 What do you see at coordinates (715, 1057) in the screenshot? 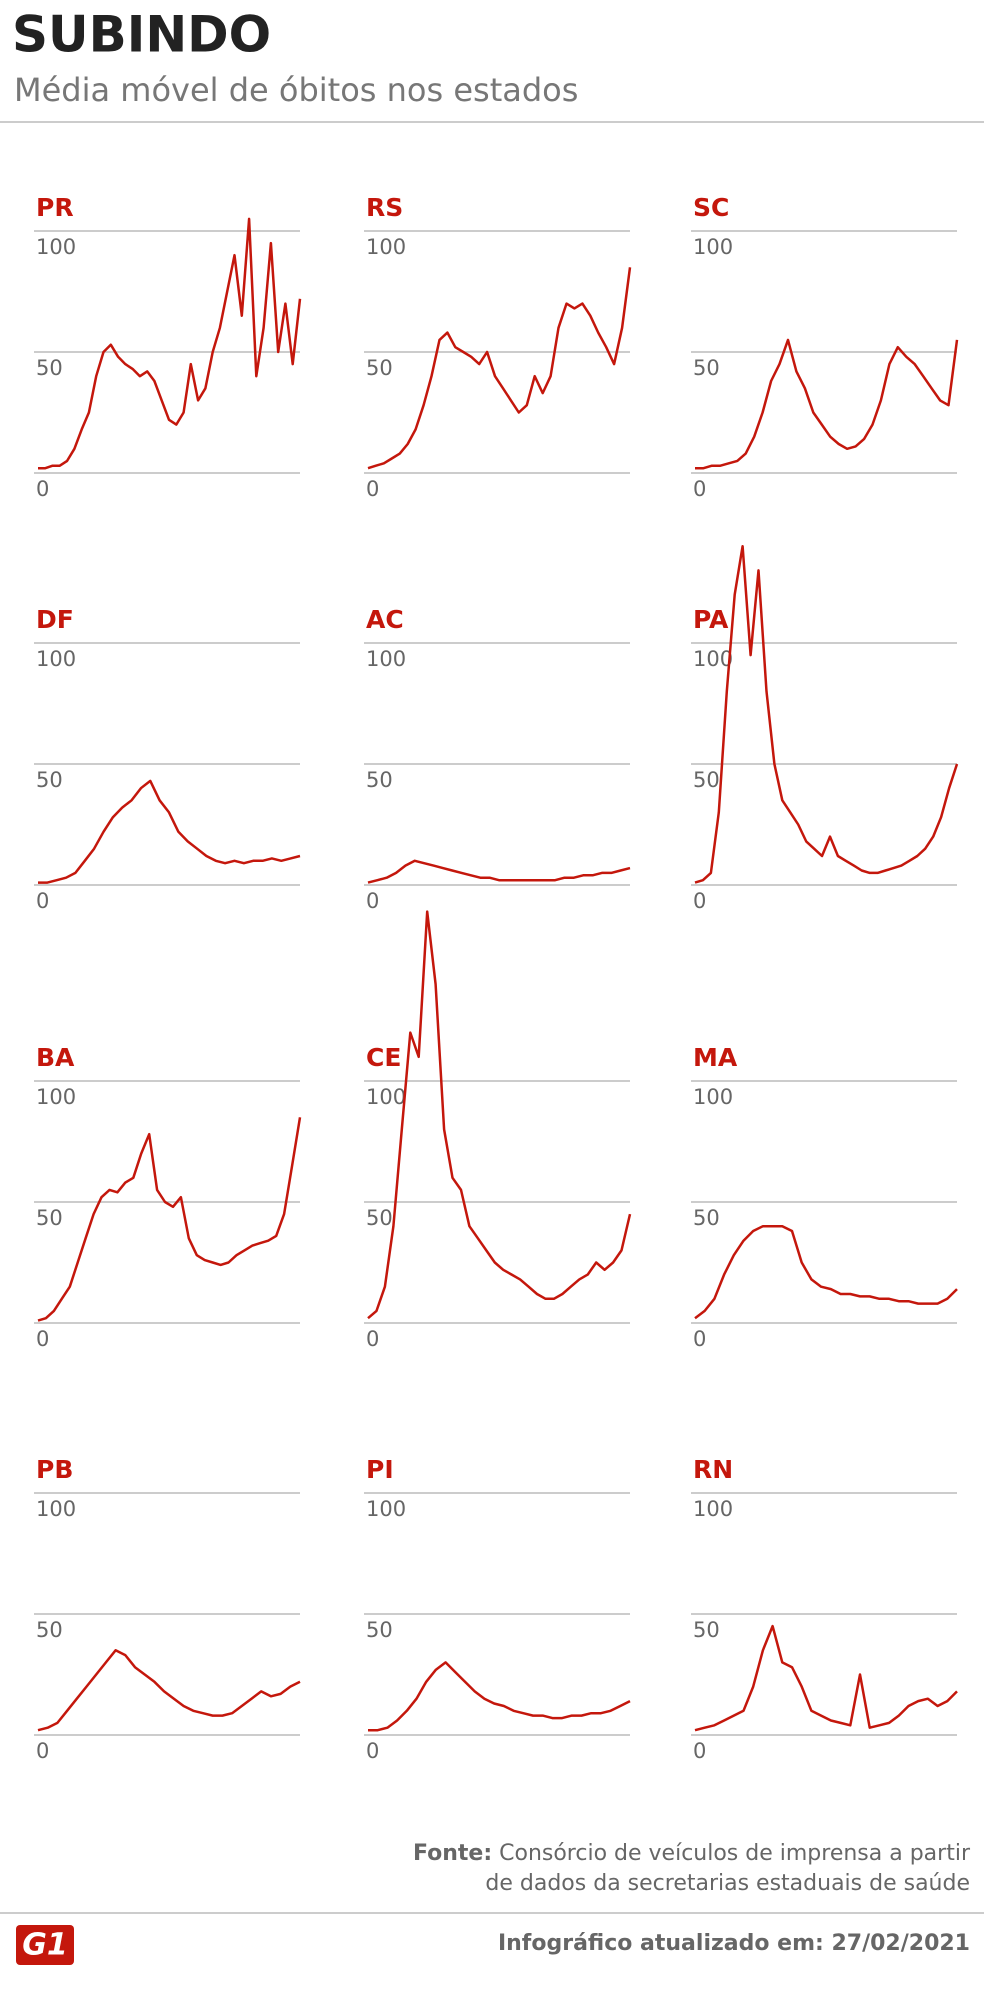
I see `panel-title: MA` at bounding box center [715, 1057].